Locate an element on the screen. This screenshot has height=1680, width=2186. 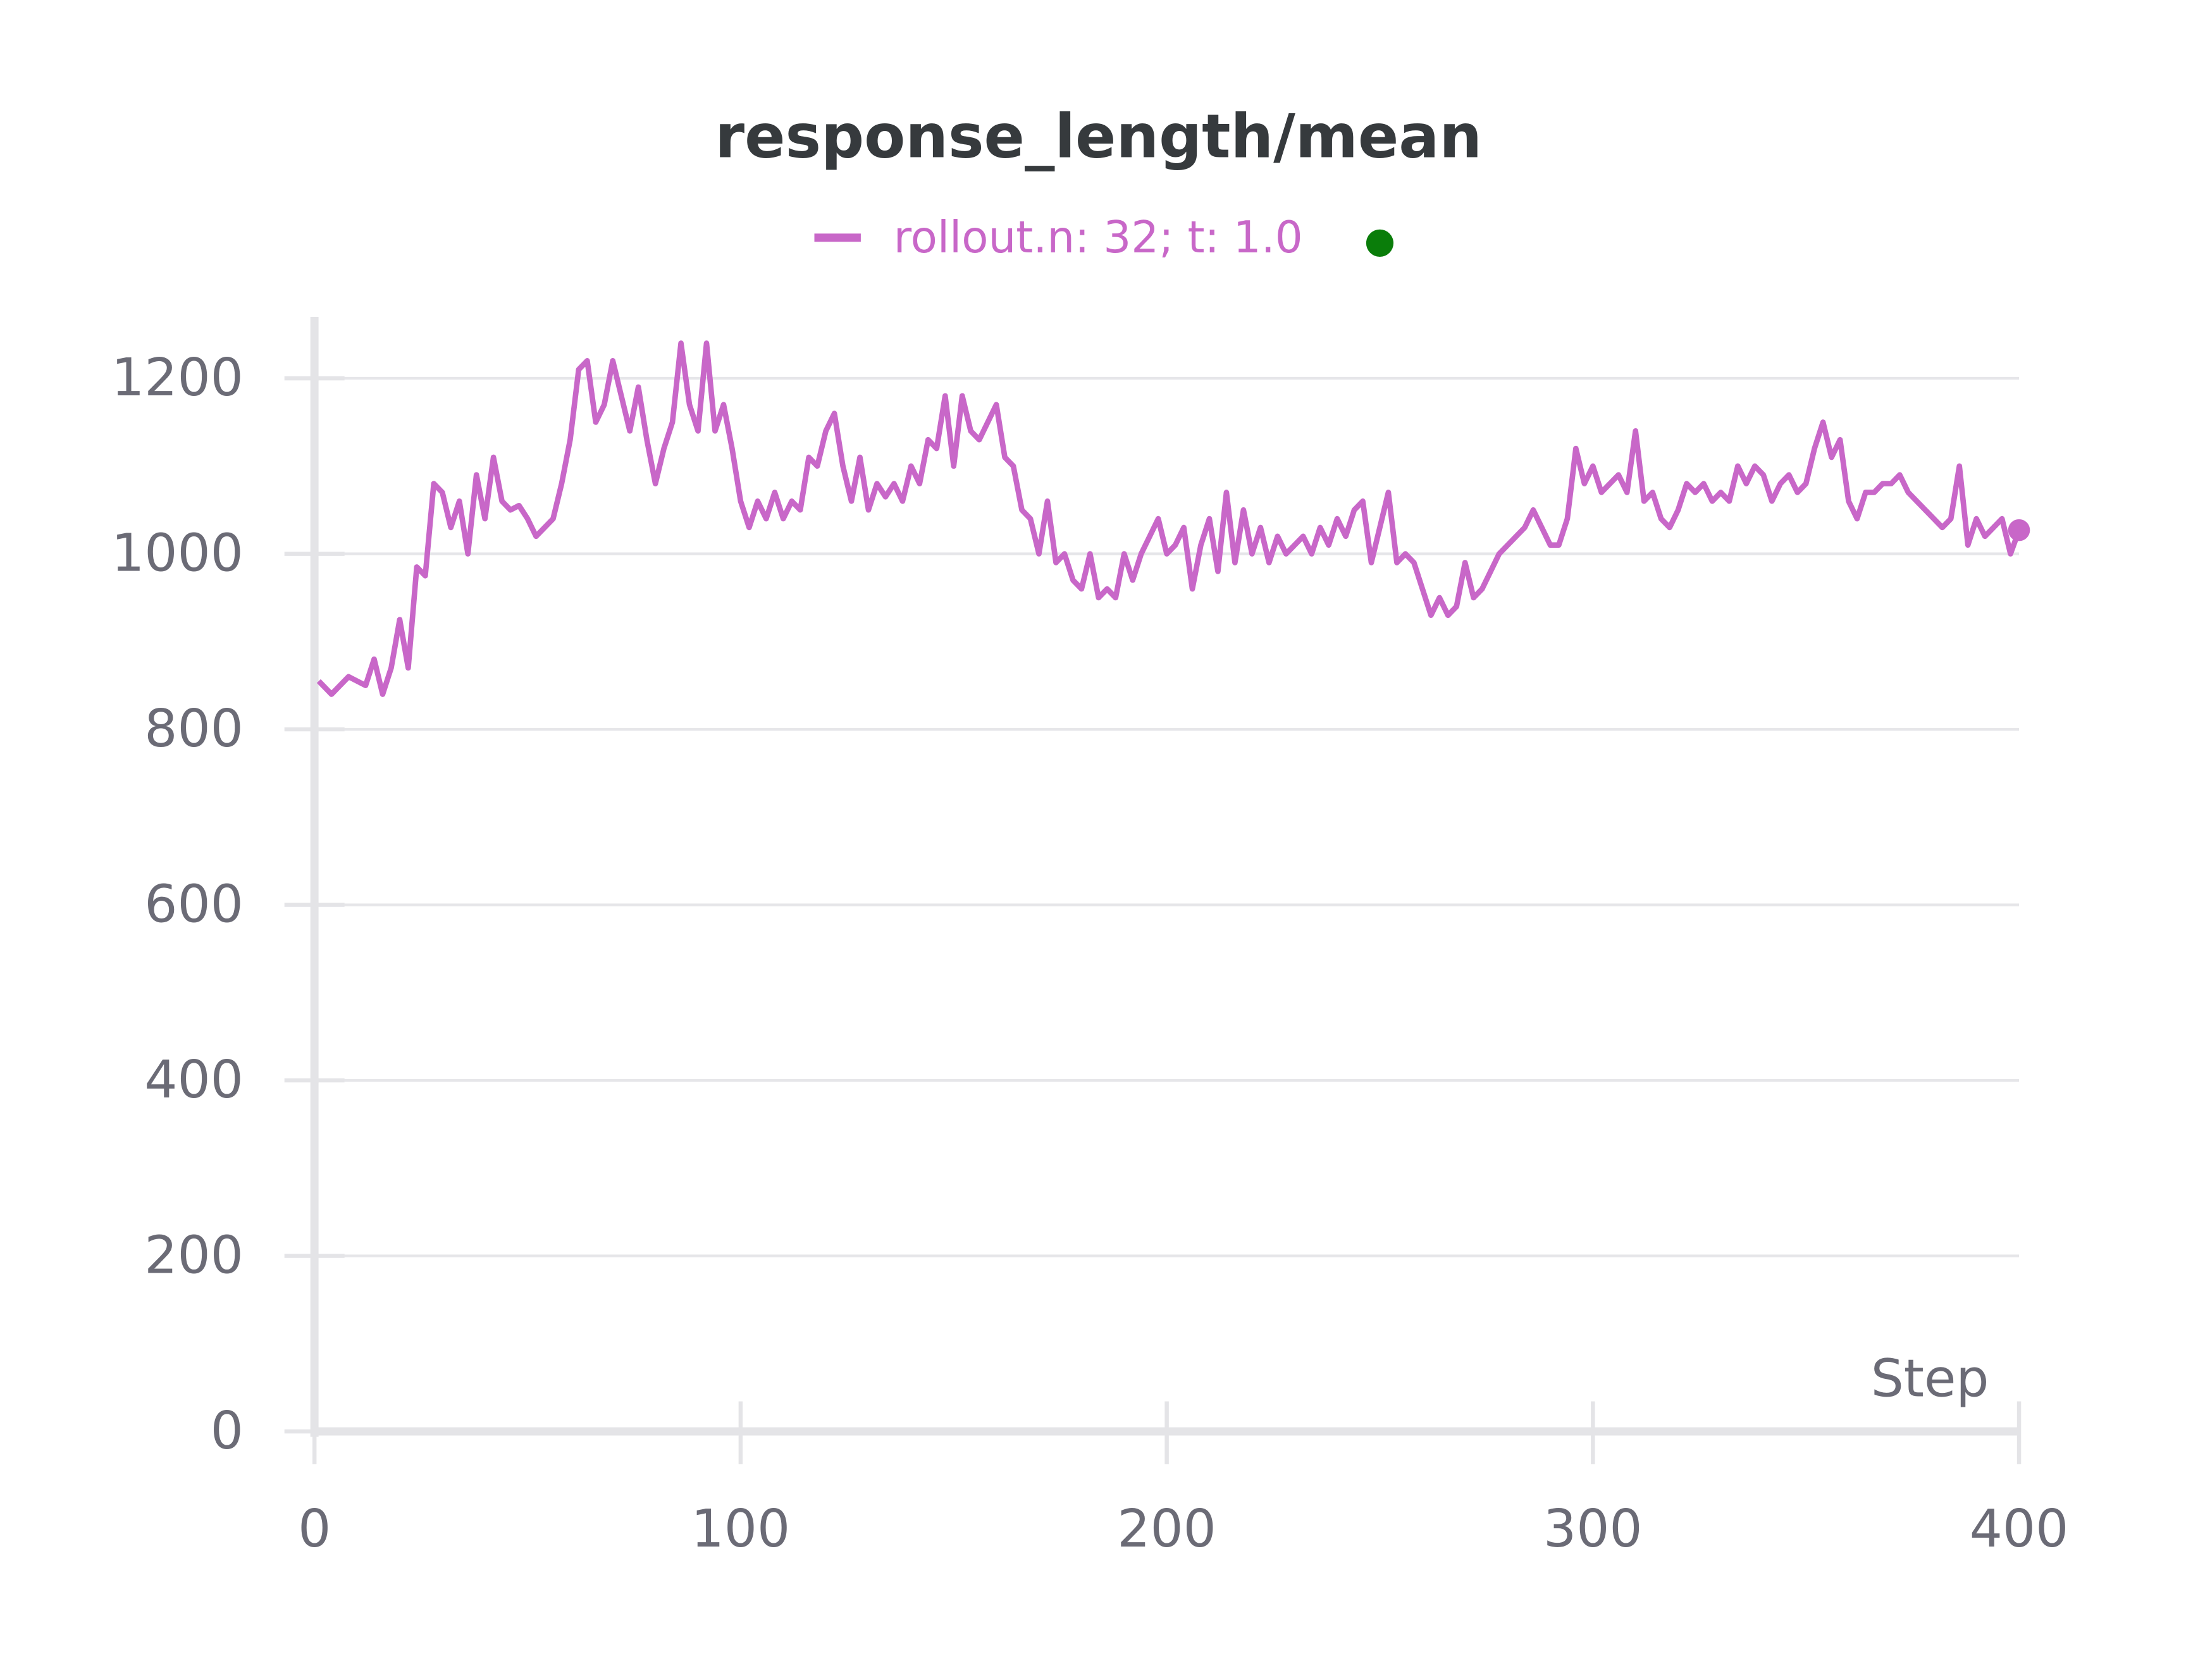
y-tick-label: 400 is located at coordinates (194, 1080).